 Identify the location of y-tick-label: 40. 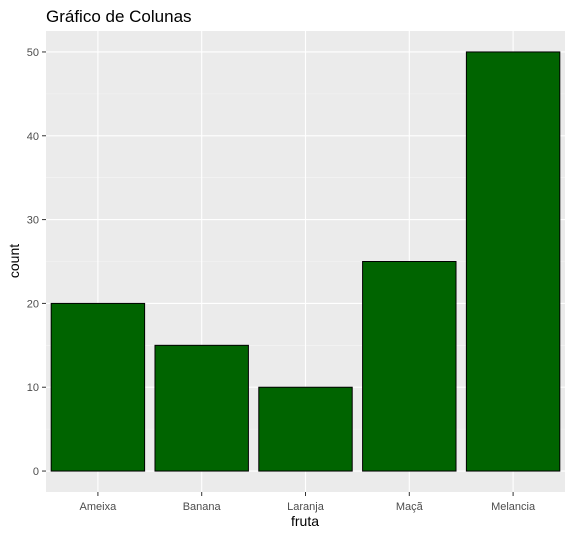
(33, 137).